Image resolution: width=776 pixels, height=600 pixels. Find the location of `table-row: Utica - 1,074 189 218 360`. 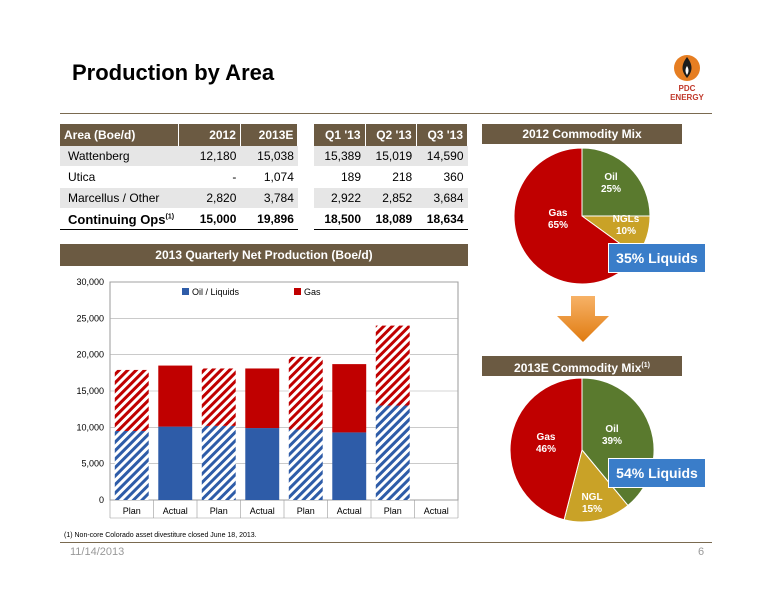

table-row: Utica - 1,074 189 218 360 is located at coordinates (264, 177).